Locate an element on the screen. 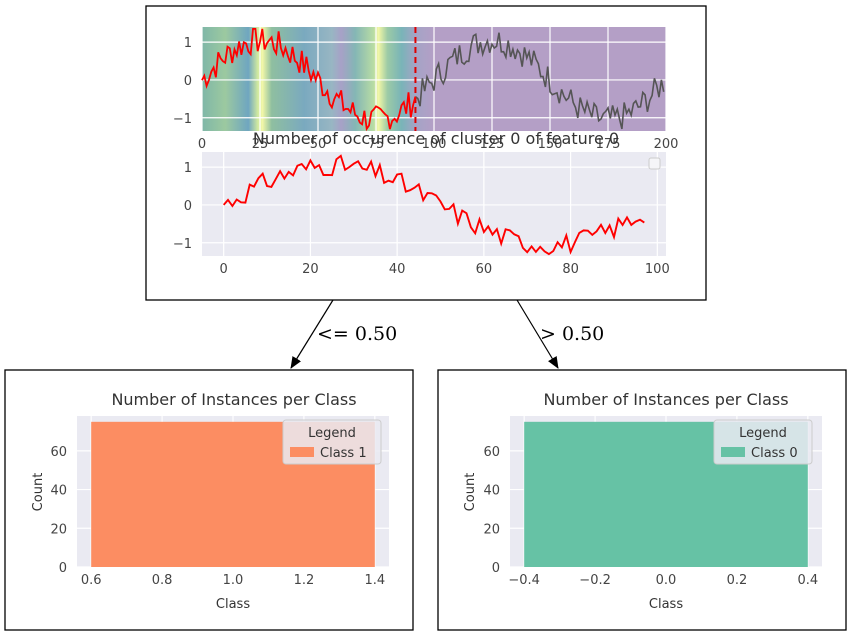 This screenshot has width=851, height=636. top-plot-y-tick-label: 1 is located at coordinates (188, 43).